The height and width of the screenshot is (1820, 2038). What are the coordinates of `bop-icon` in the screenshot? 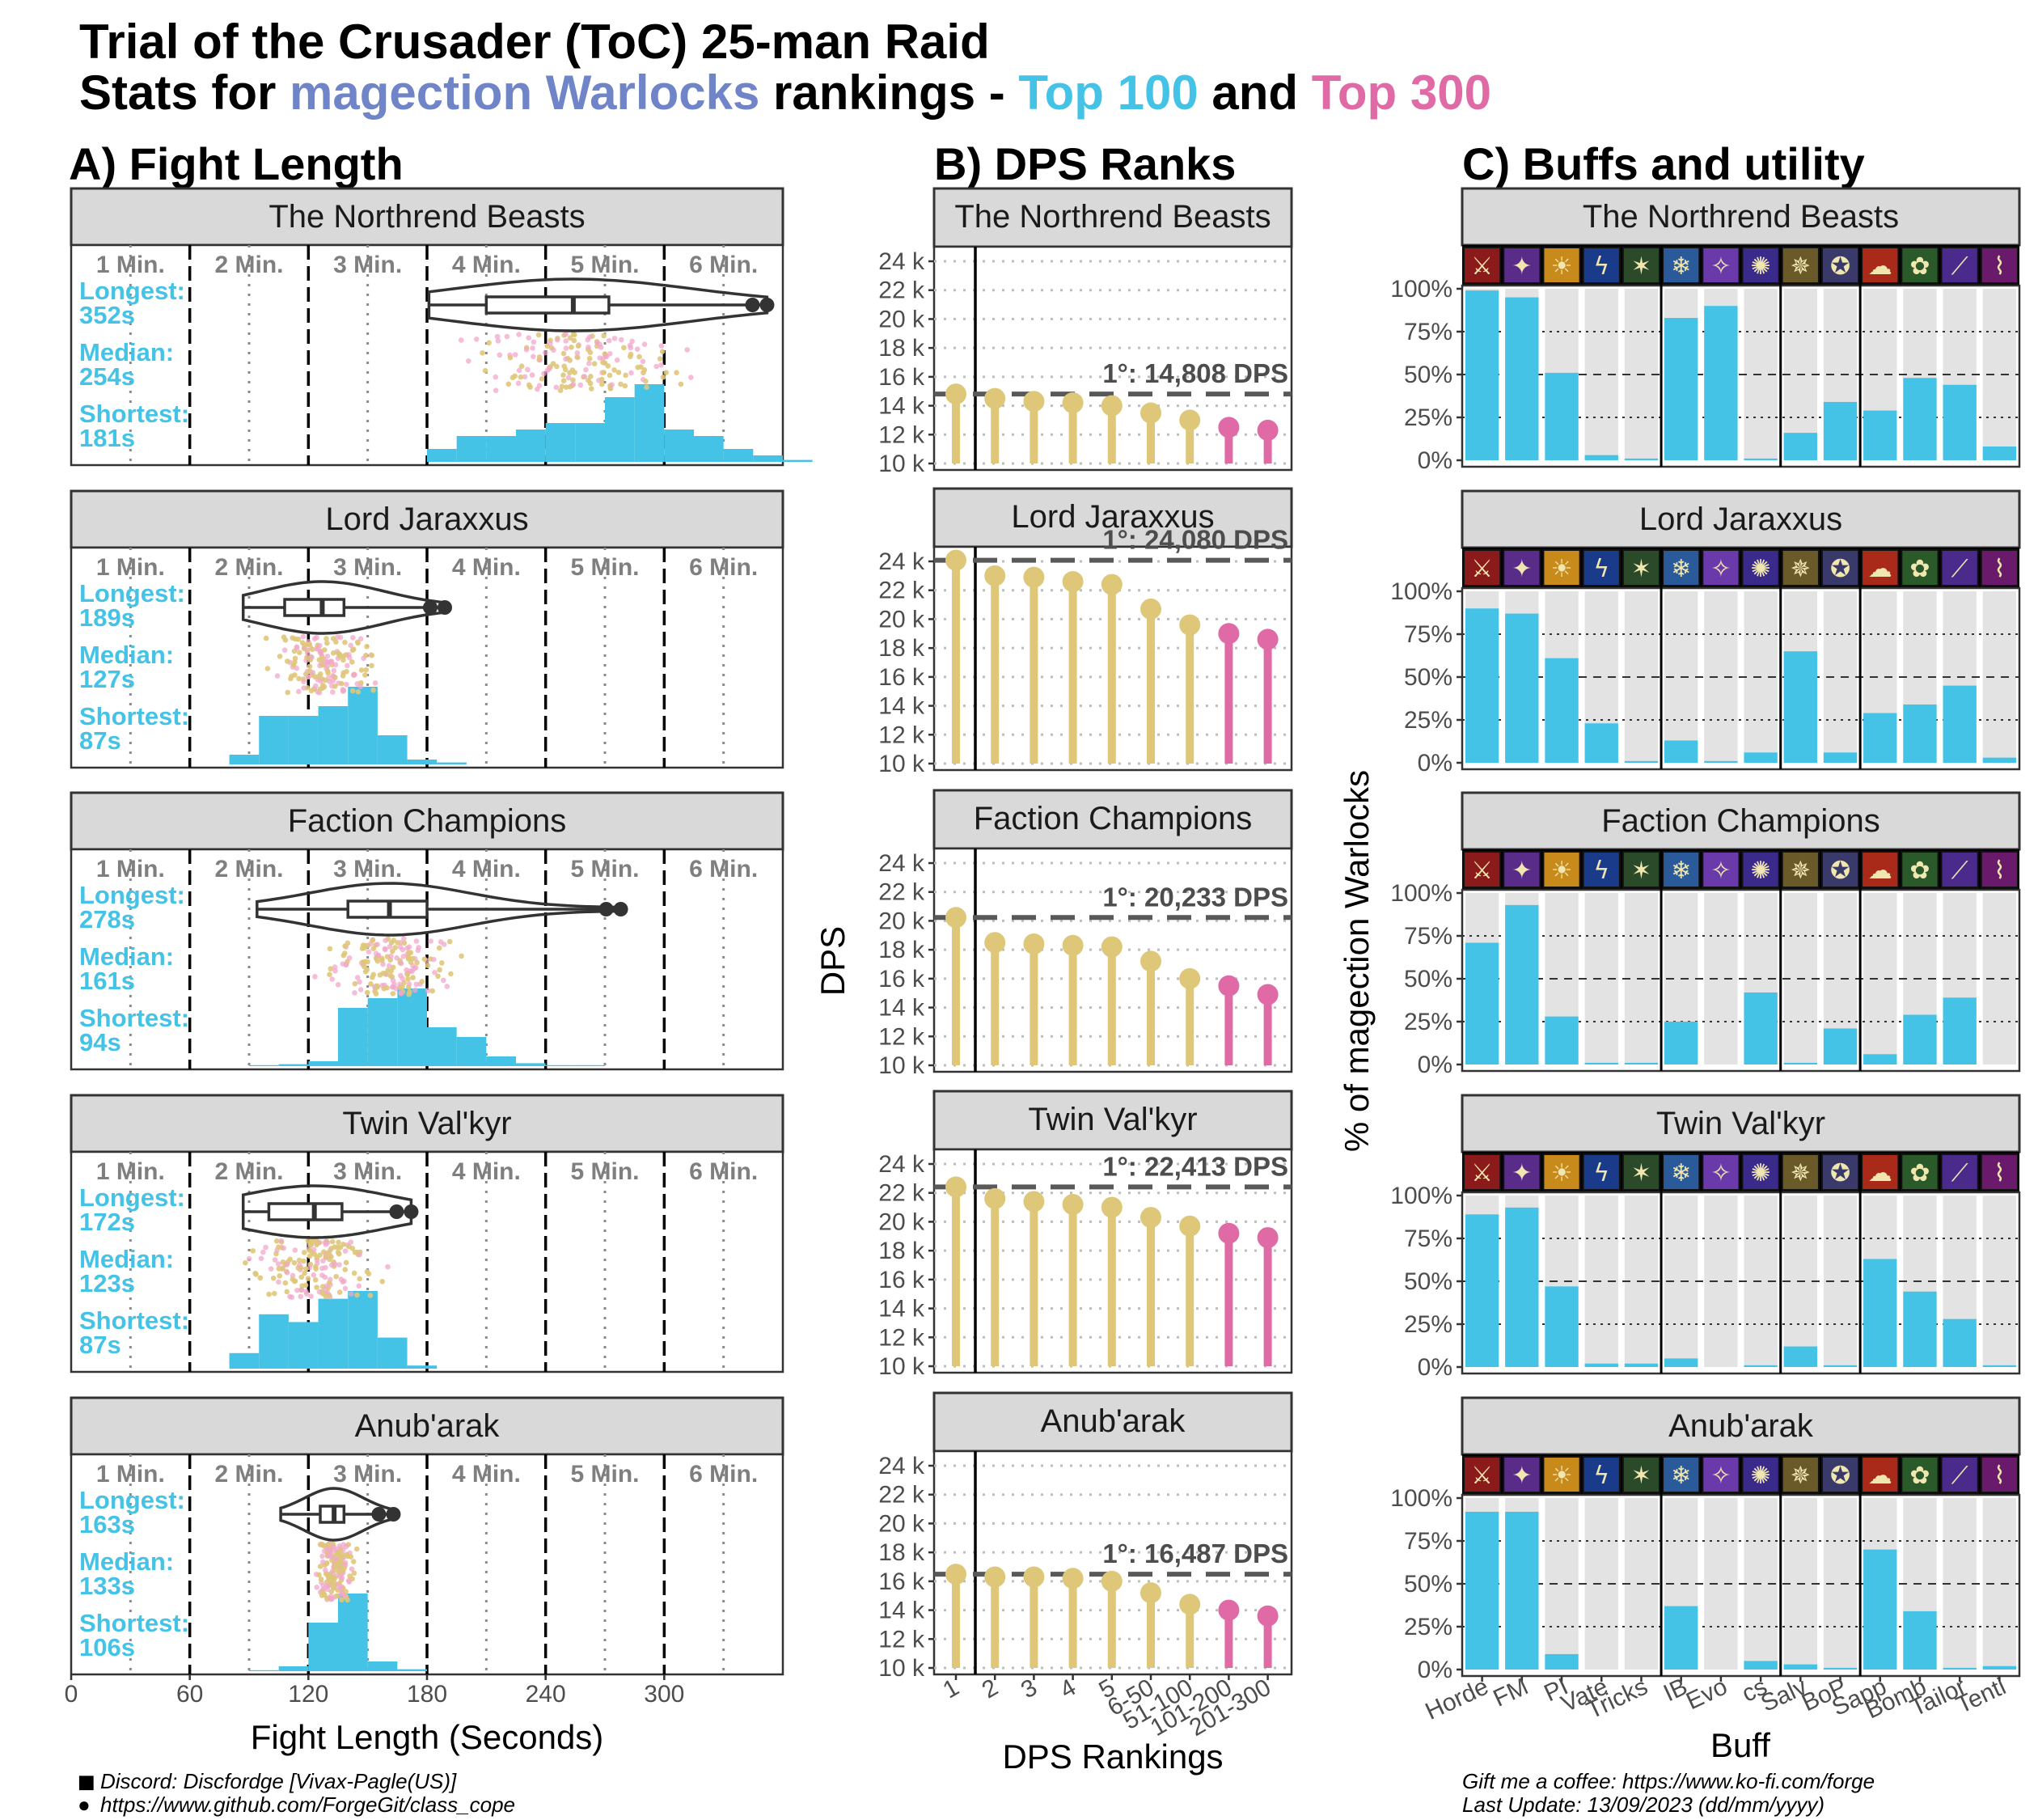 It's located at (1840, 1172).